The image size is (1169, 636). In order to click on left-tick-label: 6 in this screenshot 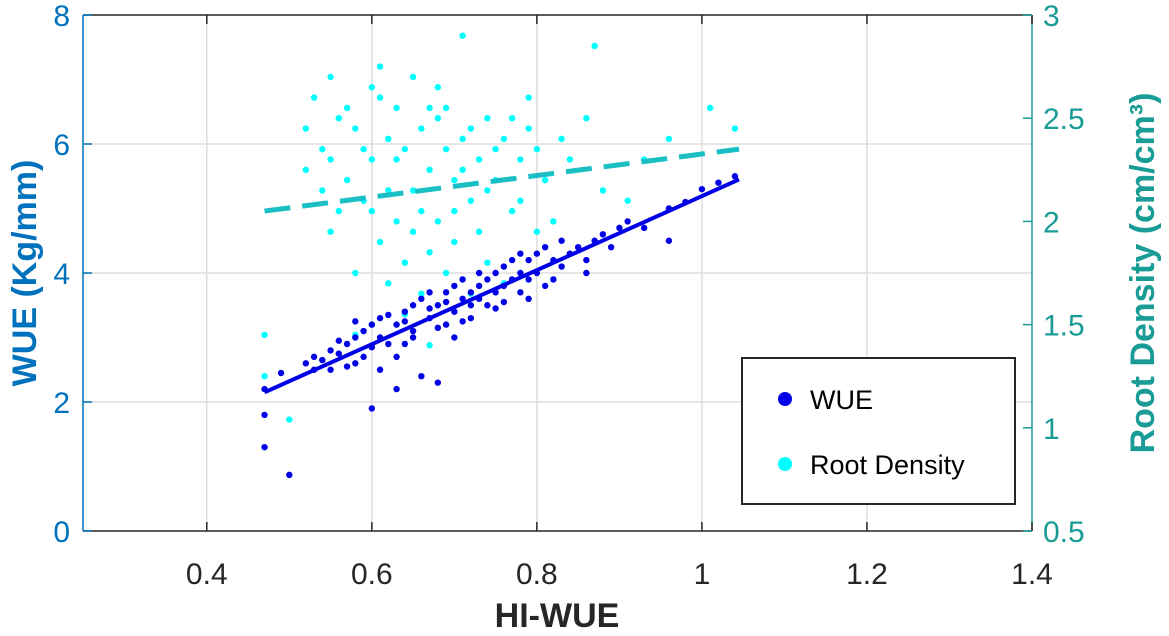, I will do `click(61, 145)`.